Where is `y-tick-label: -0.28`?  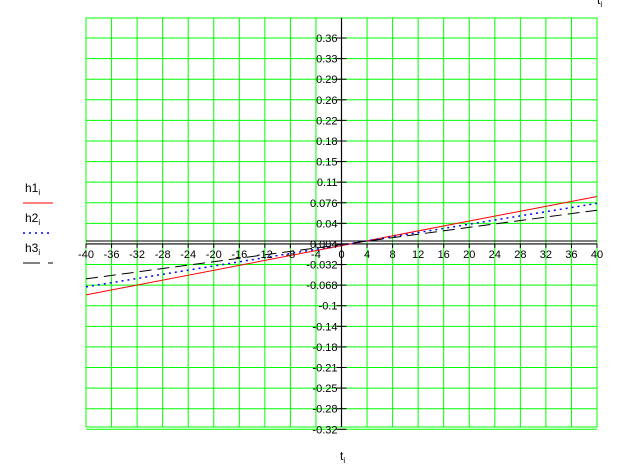 y-tick-label: -0.28 is located at coordinates (324, 410).